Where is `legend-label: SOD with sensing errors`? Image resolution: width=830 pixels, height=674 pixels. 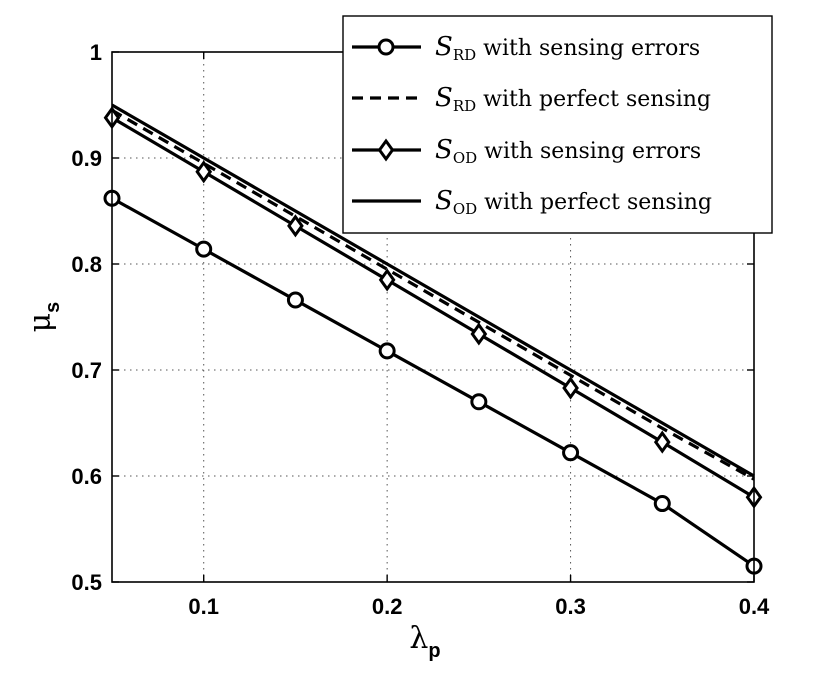
legend-label: SOD with sensing errors is located at coordinates (568, 151).